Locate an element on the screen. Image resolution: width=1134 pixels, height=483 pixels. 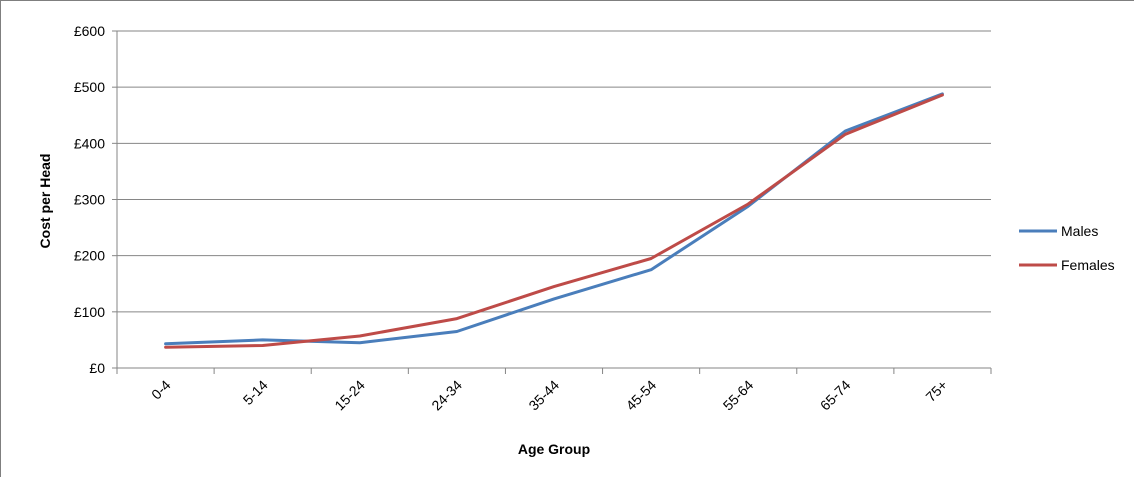
x-tick-label: 75+ is located at coordinates (936, 391).